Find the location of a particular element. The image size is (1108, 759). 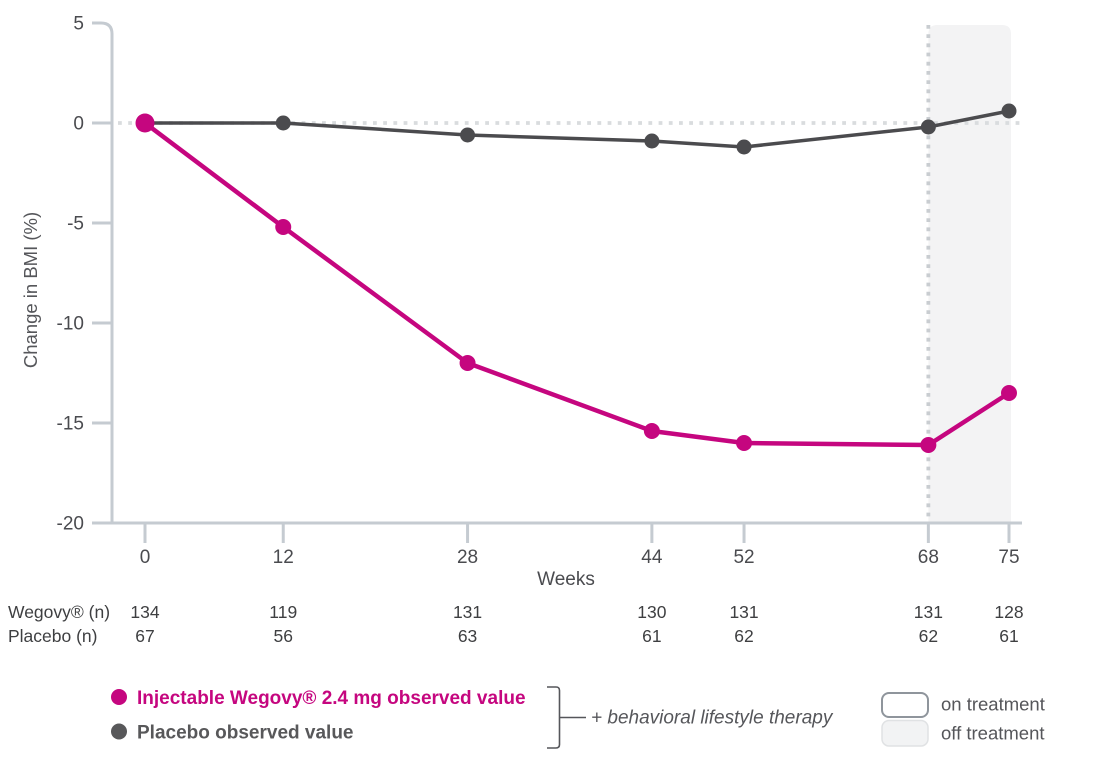

on-treatment-swatch-icon is located at coordinates (905, 705).